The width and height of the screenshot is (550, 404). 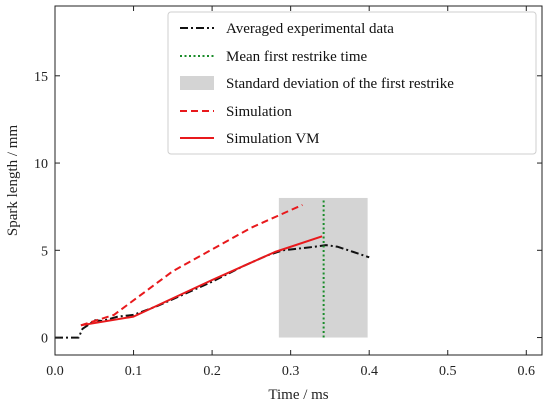 I want to click on legend-entry-experimental: Averaged experimental data, so click(x=287, y=29).